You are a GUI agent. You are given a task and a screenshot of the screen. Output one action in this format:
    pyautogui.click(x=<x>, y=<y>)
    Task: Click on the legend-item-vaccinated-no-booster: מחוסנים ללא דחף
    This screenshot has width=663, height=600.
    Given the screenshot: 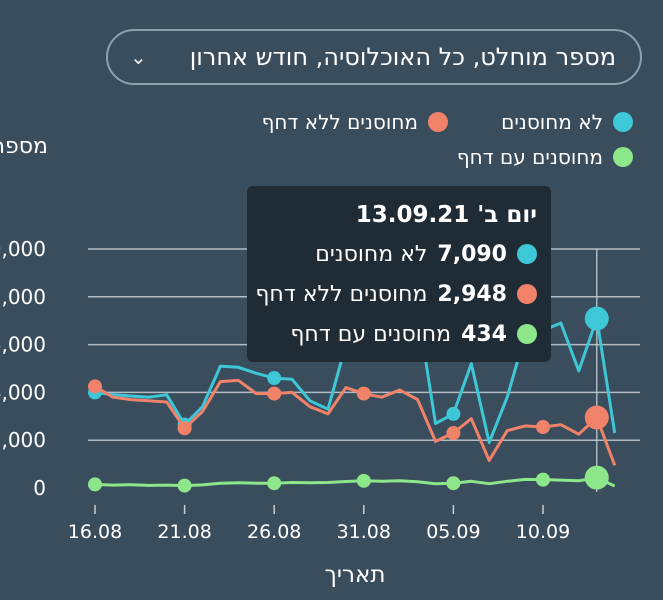 What is the action you would take?
    pyautogui.click(x=355, y=122)
    